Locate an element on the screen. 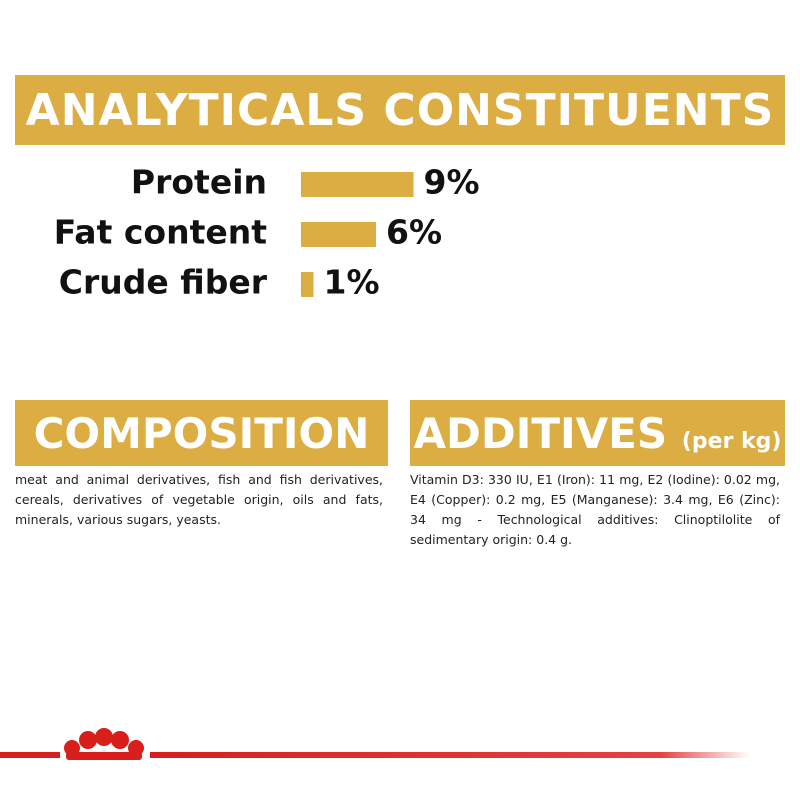 This screenshot has height=800, width=800. chart-title: ANALYTICALS CONSTITUENTS is located at coordinates (400, 110).